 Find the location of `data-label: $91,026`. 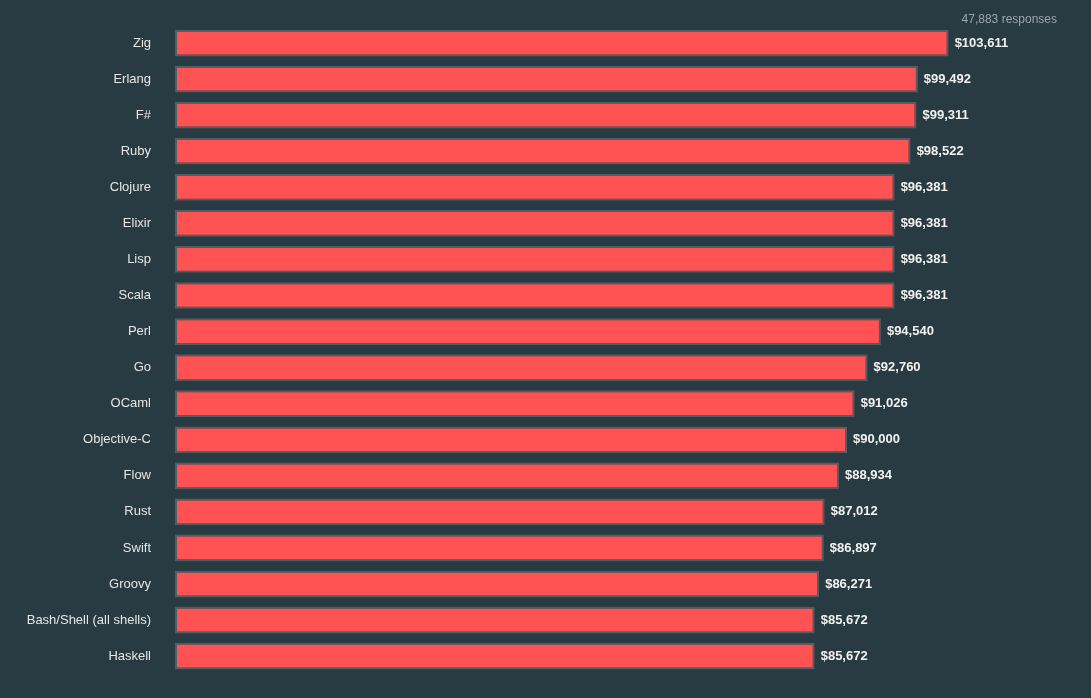

data-label: $91,026 is located at coordinates (884, 403).